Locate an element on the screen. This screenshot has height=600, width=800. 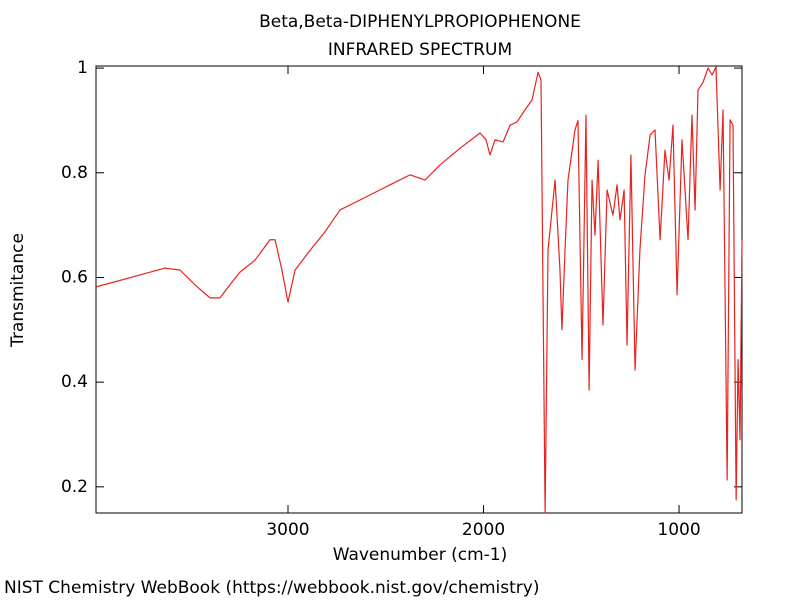
y-axis-label: Transmitance is located at coordinates (18, 290).